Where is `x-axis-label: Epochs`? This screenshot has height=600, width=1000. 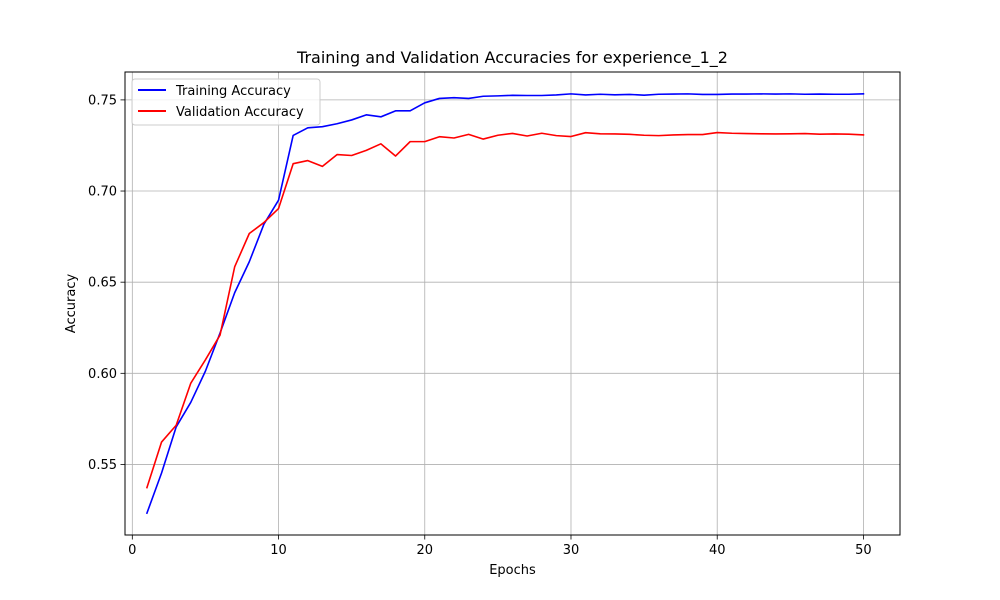 x-axis-label: Epochs is located at coordinates (512, 570).